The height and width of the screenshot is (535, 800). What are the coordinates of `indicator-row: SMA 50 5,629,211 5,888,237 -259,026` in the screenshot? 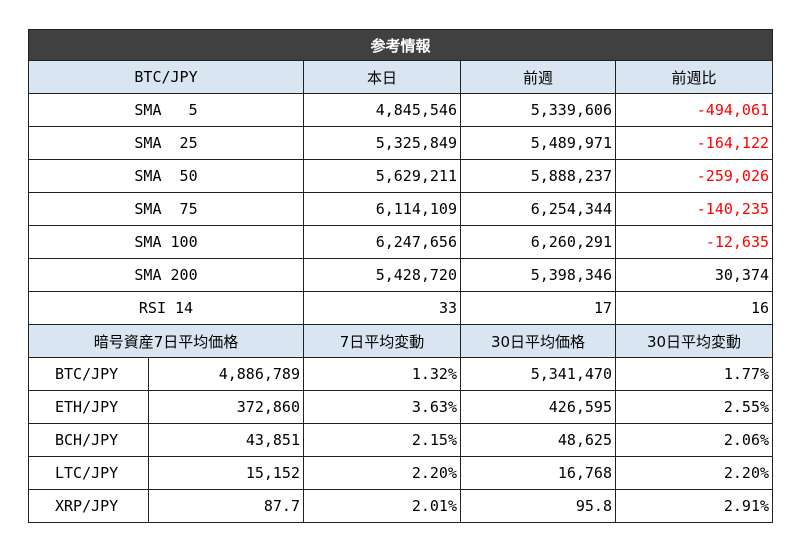 It's located at (401, 176).